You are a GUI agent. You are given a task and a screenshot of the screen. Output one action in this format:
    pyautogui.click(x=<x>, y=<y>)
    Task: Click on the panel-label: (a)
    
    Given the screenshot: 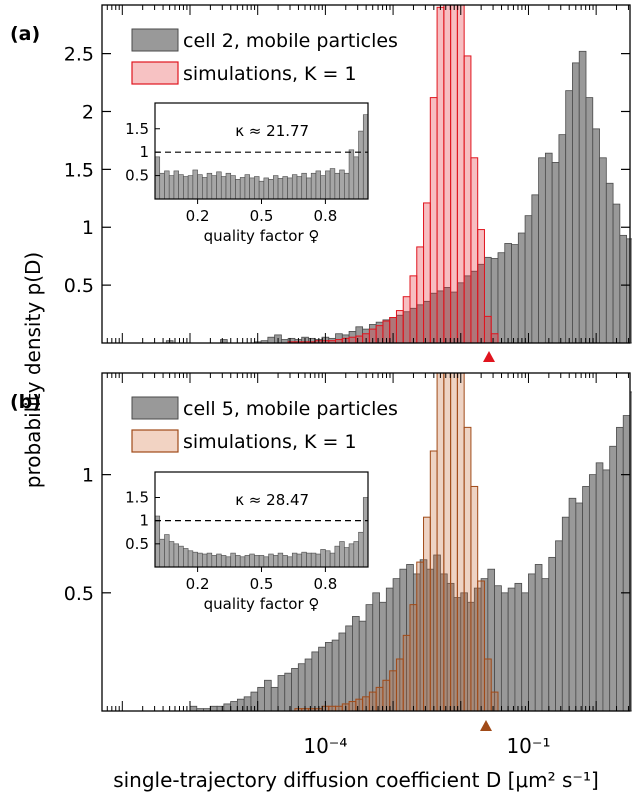 What is the action you would take?
    pyautogui.click(x=25, y=34)
    